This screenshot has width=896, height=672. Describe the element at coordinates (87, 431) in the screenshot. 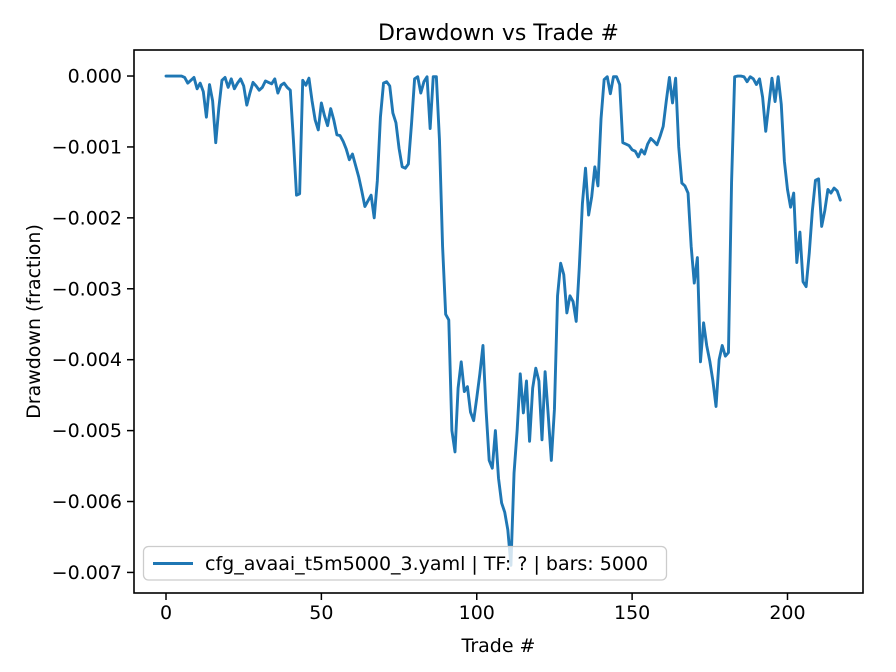

I see `y-tick-label: −0.005` at that location.